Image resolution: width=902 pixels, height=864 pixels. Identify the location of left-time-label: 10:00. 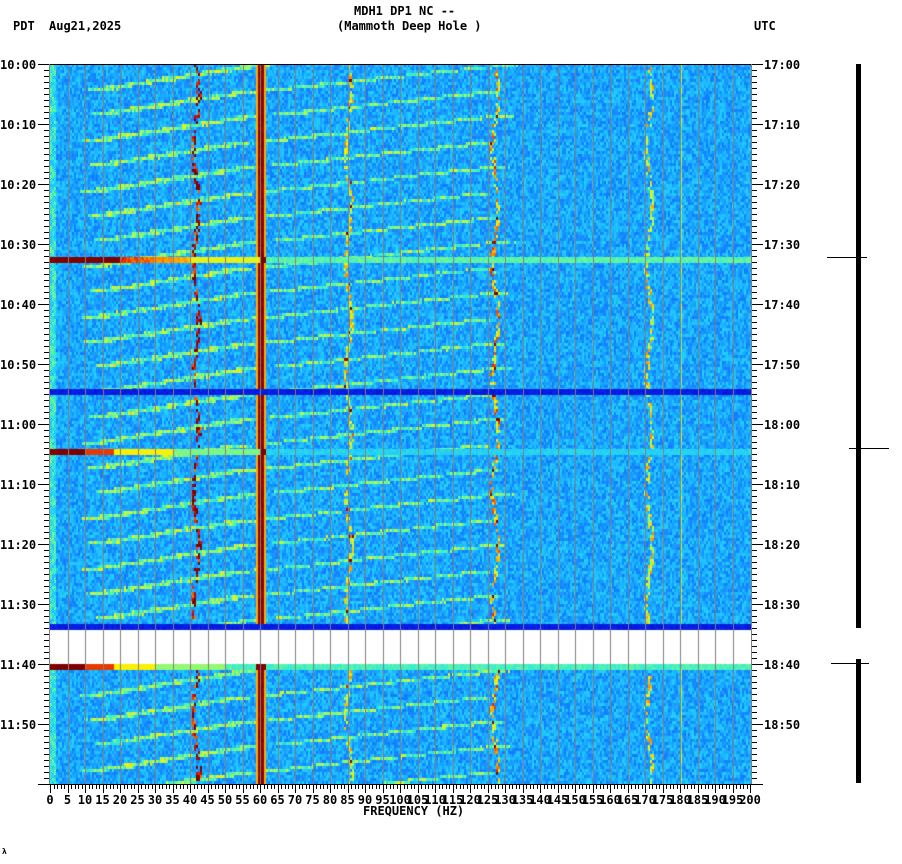
(18, 65).